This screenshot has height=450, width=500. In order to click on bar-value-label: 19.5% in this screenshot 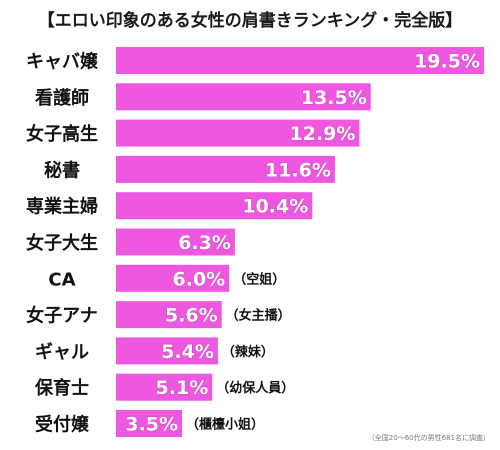, I will do `click(447, 62)`.